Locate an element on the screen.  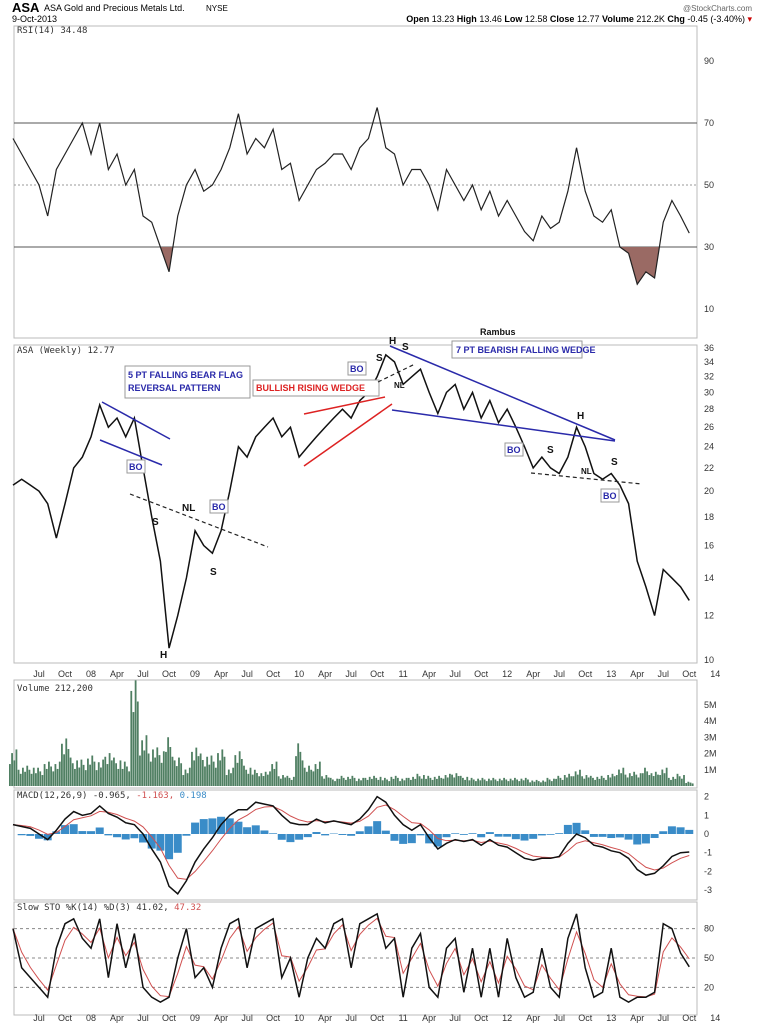
neckline-2008 is located at coordinates (199, 520).